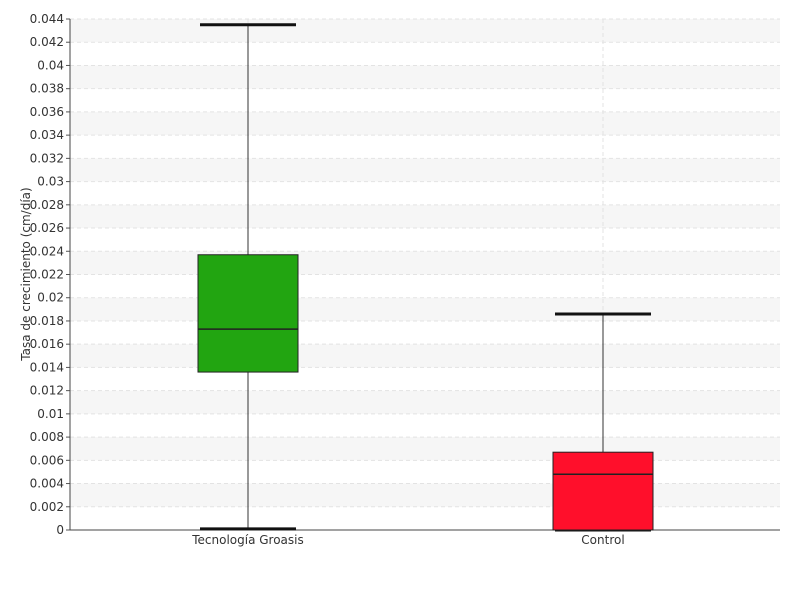 The height and width of the screenshot is (604, 800). Describe the element at coordinates (50, 182) in the screenshot. I see `y-tick-label: 0.03` at that location.